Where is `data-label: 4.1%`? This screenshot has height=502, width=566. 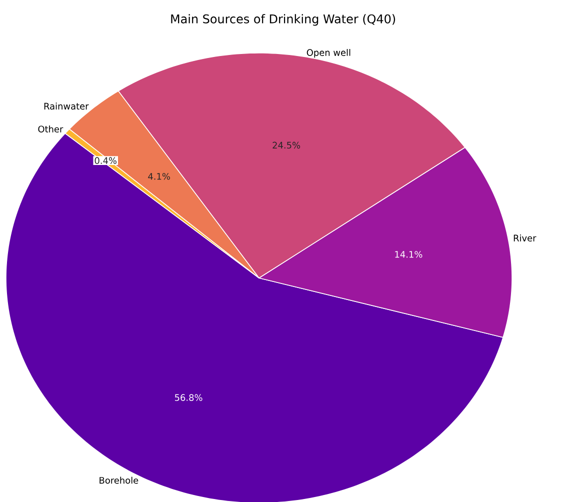
data-label: 4.1% is located at coordinates (159, 176).